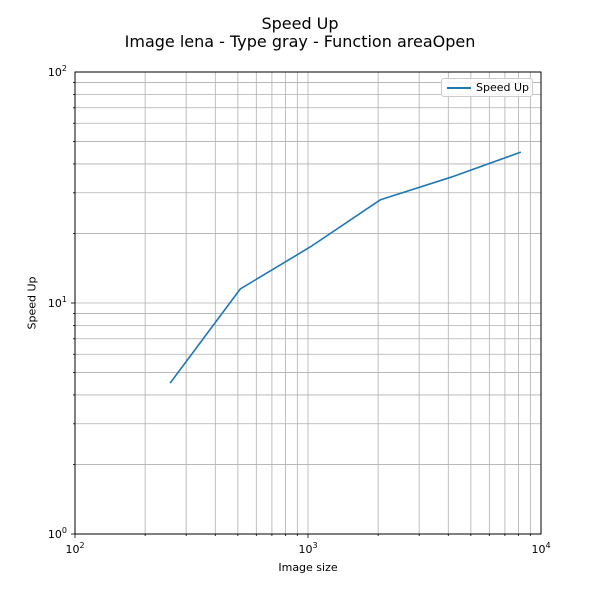 Image resolution: width=600 pixels, height=600 pixels. What do you see at coordinates (57, 71) in the screenshot?
I see `y-tick-label: 10²` at bounding box center [57, 71].